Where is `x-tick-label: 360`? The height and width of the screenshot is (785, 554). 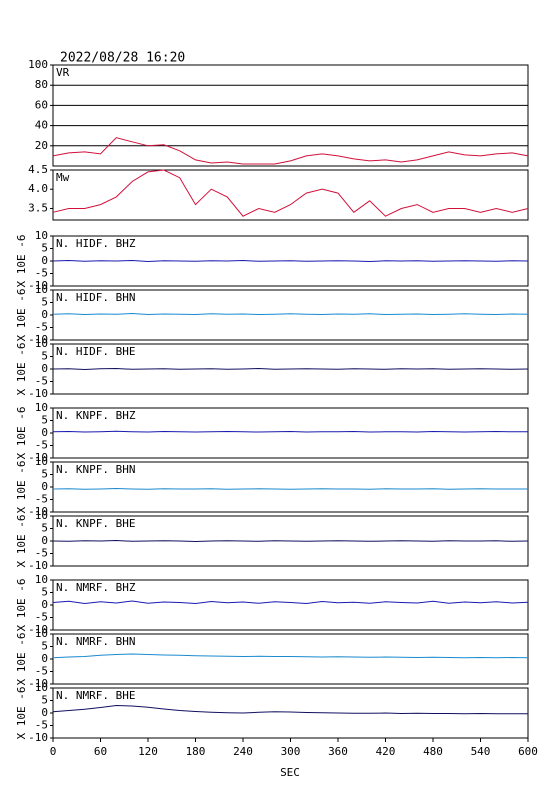 x-tick-label: 360 is located at coordinates (338, 751).